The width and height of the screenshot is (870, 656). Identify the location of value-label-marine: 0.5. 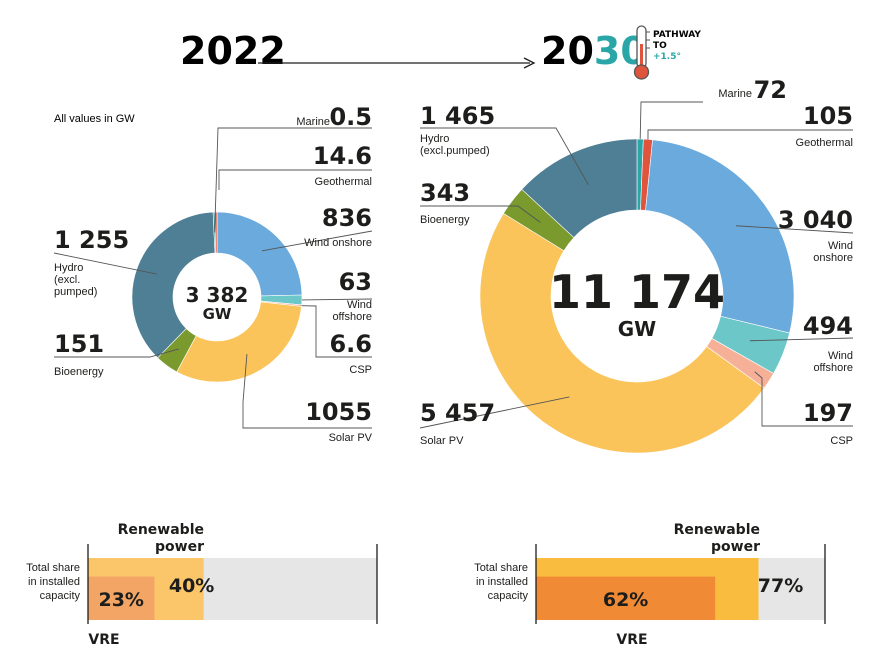
(350, 117).